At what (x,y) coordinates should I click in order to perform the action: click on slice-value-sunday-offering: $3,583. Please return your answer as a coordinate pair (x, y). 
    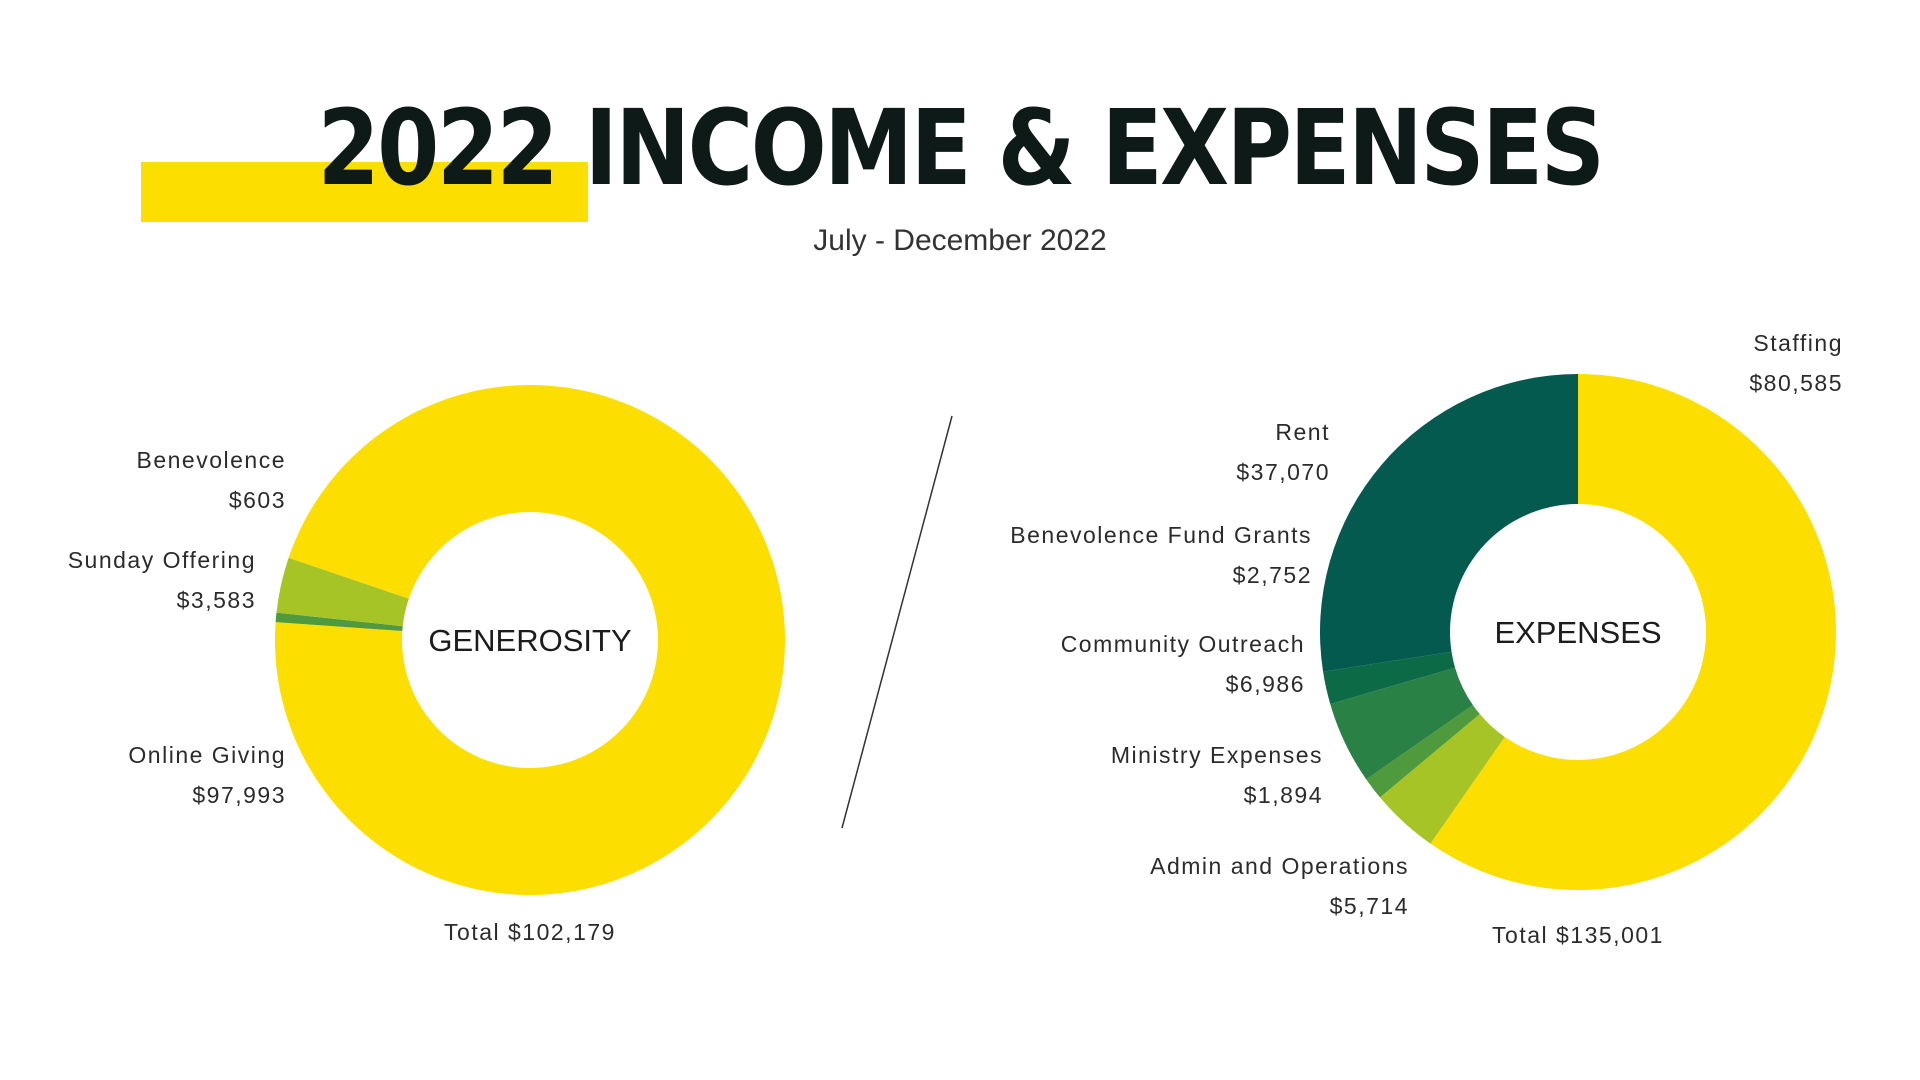
    Looking at the image, I should click on (216, 600).